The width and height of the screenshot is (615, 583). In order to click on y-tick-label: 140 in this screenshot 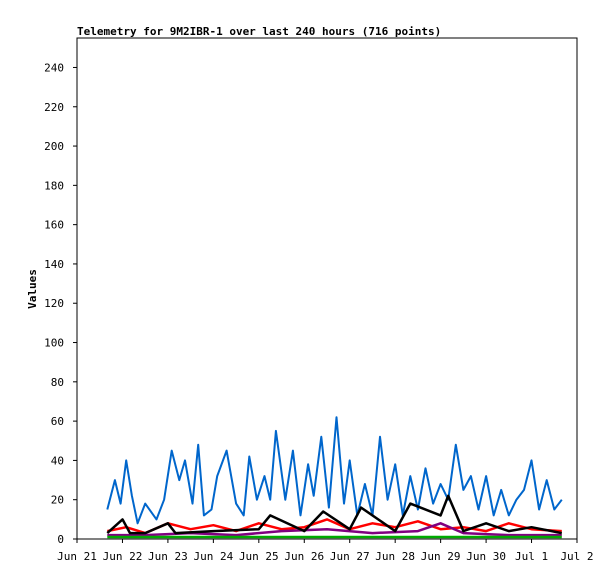, I will do `click(54, 264)`.